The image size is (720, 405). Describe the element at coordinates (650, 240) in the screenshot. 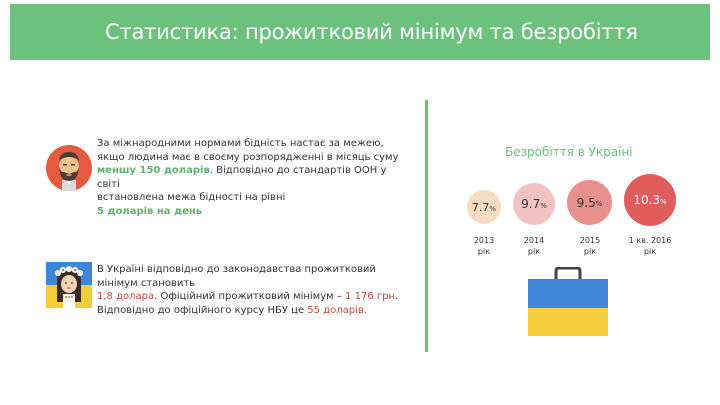

I see `year-value: 1 кв. 2016` at that location.